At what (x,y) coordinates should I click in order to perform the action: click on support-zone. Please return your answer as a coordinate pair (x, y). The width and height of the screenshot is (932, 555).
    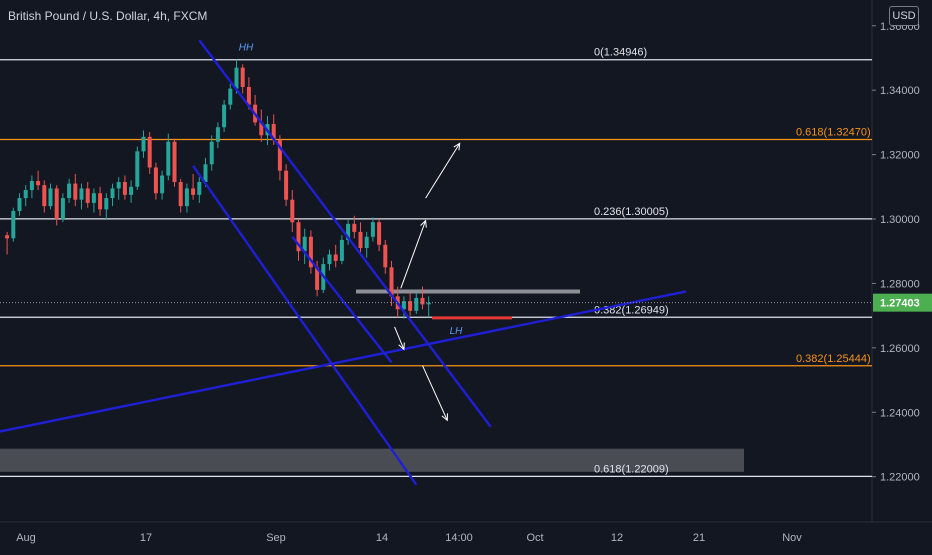
    Looking at the image, I should click on (372, 460).